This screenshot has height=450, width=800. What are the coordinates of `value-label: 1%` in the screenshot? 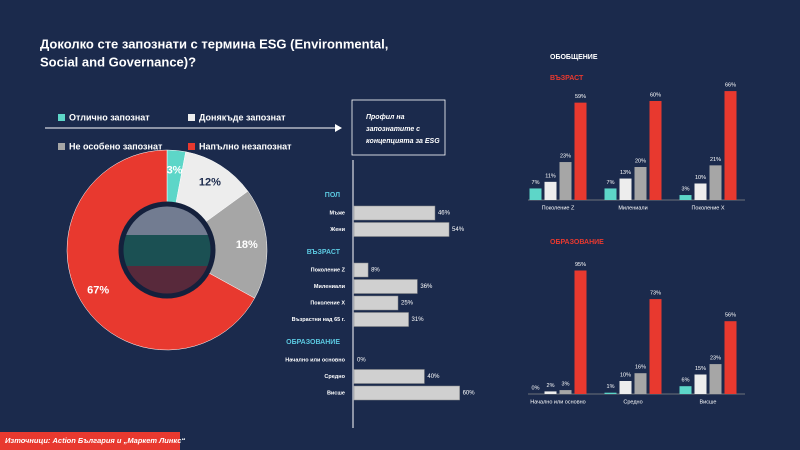 It's located at (611, 387).